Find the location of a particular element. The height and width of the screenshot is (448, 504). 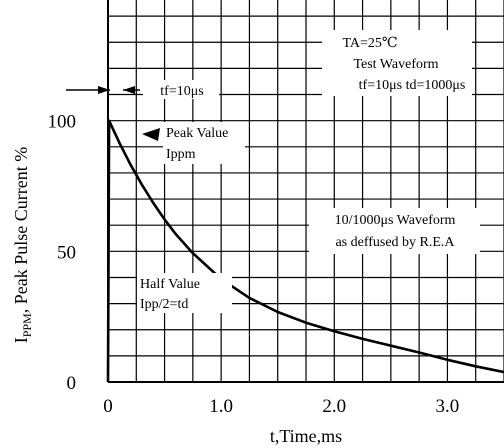

tf-label: tf=10μs is located at coordinates (181, 91).